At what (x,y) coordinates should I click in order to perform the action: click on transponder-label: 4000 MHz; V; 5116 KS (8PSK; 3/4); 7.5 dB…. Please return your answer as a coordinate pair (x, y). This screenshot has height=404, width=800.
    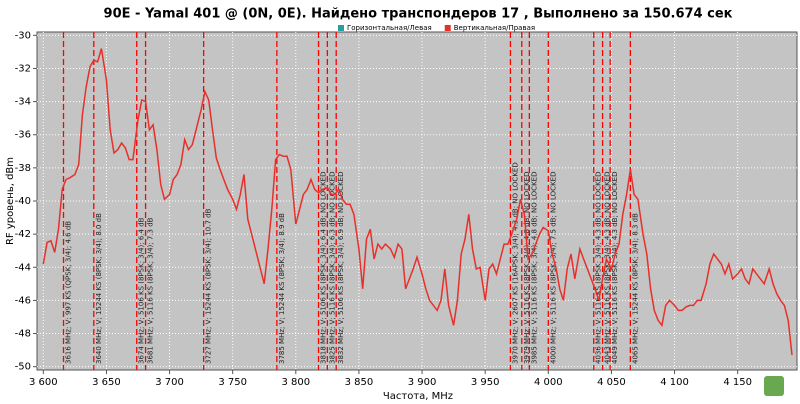
    Looking at the image, I should click on (553, 268).